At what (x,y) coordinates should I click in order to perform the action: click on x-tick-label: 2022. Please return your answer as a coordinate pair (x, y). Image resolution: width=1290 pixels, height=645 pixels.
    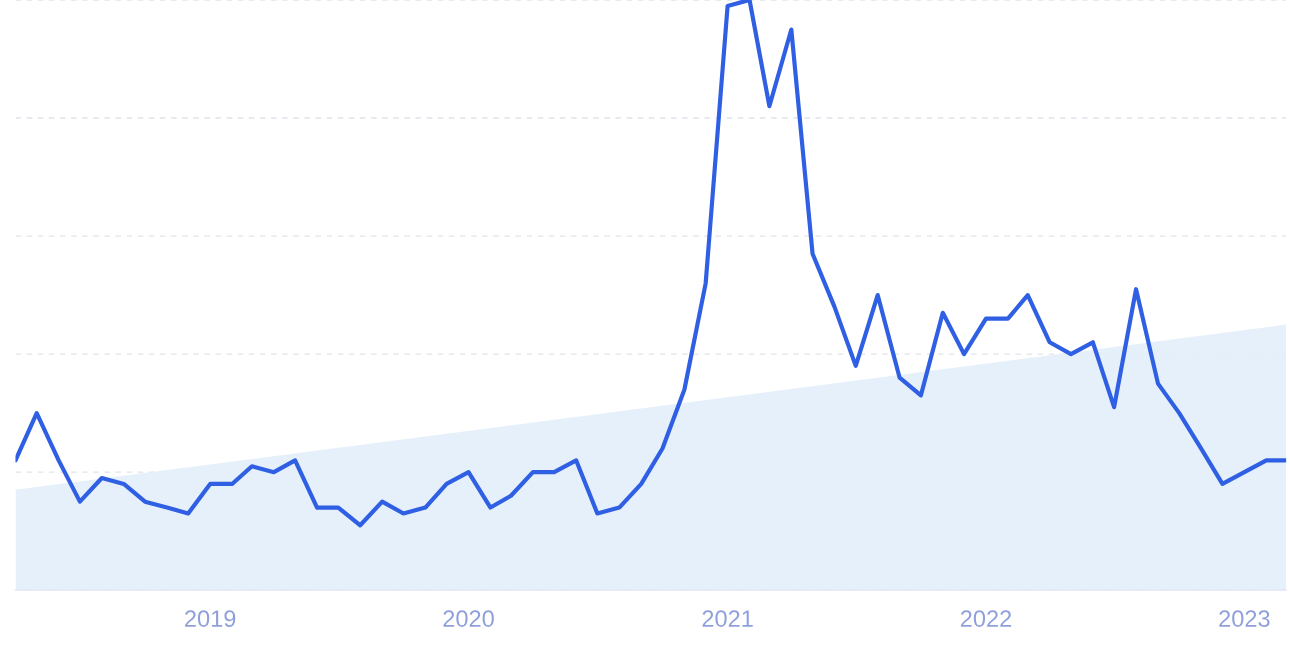
    Looking at the image, I should click on (986, 618).